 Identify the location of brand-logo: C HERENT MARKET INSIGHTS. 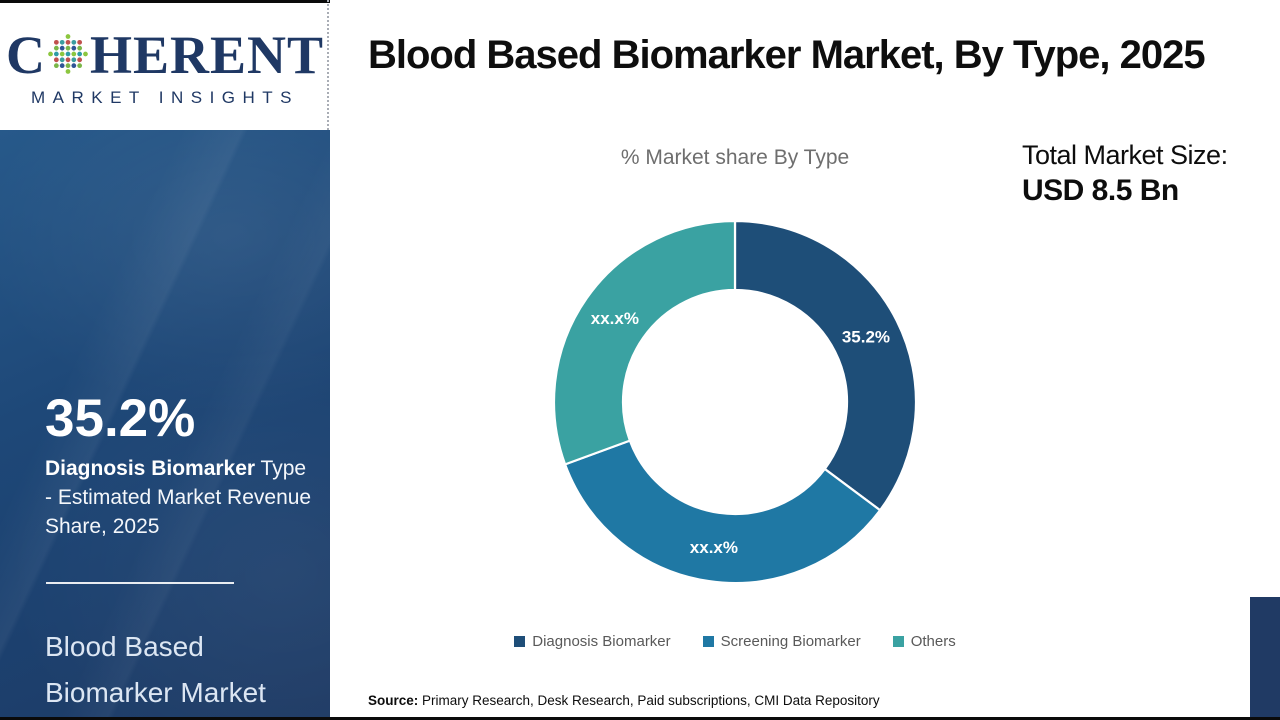
(165, 65).